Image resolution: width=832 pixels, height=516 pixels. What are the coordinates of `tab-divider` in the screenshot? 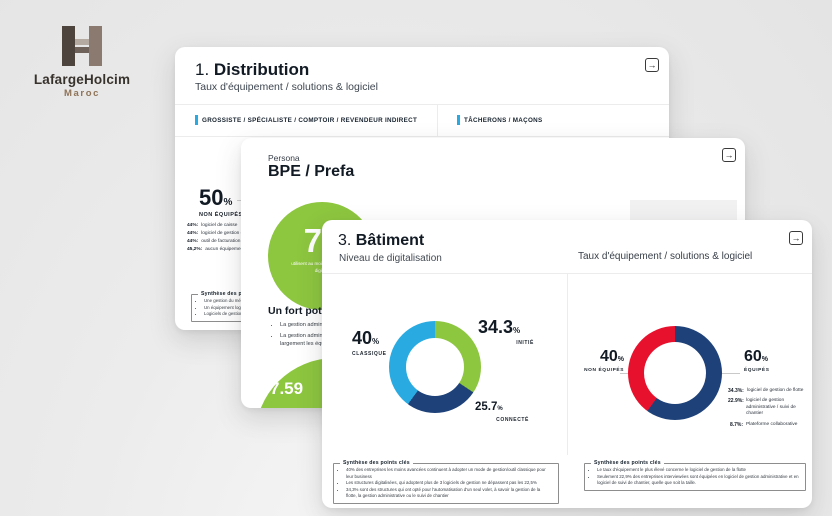 It's located at (437, 120).